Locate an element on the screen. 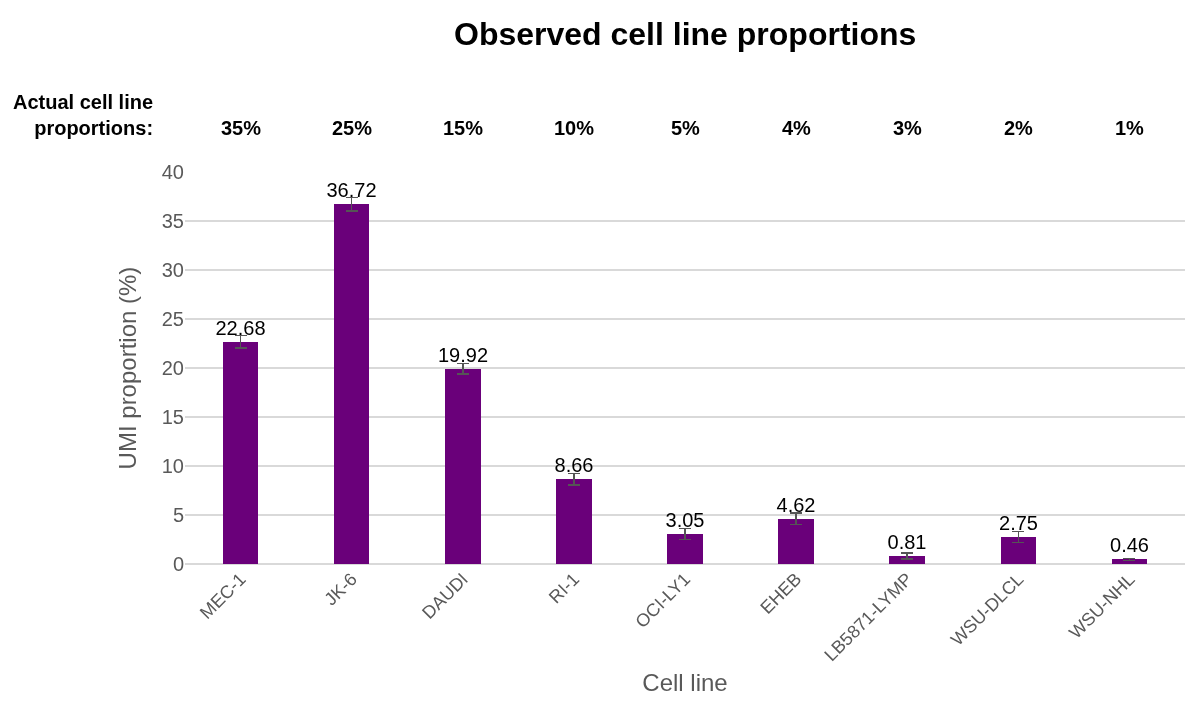  text: 15% is located at coordinates (463, 128).